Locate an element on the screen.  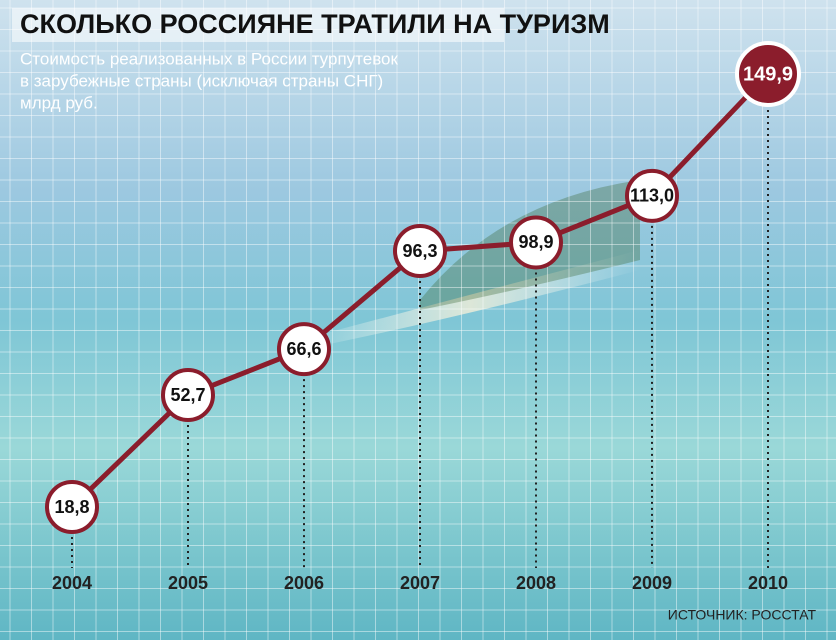
x-tick-label: 2006 is located at coordinates (304, 583).